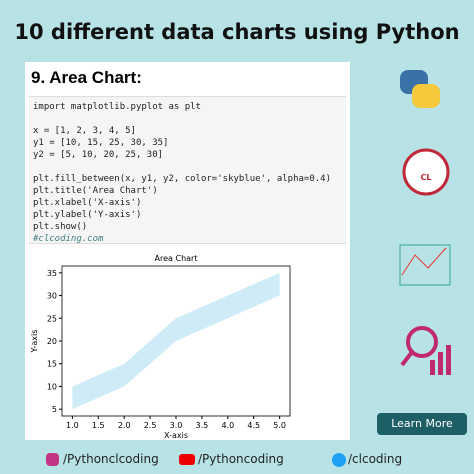  What do you see at coordinates (84, 131) in the screenshot?
I see `code-line: x = [1, 2, 3, 4, 5]` at bounding box center [84, 131].